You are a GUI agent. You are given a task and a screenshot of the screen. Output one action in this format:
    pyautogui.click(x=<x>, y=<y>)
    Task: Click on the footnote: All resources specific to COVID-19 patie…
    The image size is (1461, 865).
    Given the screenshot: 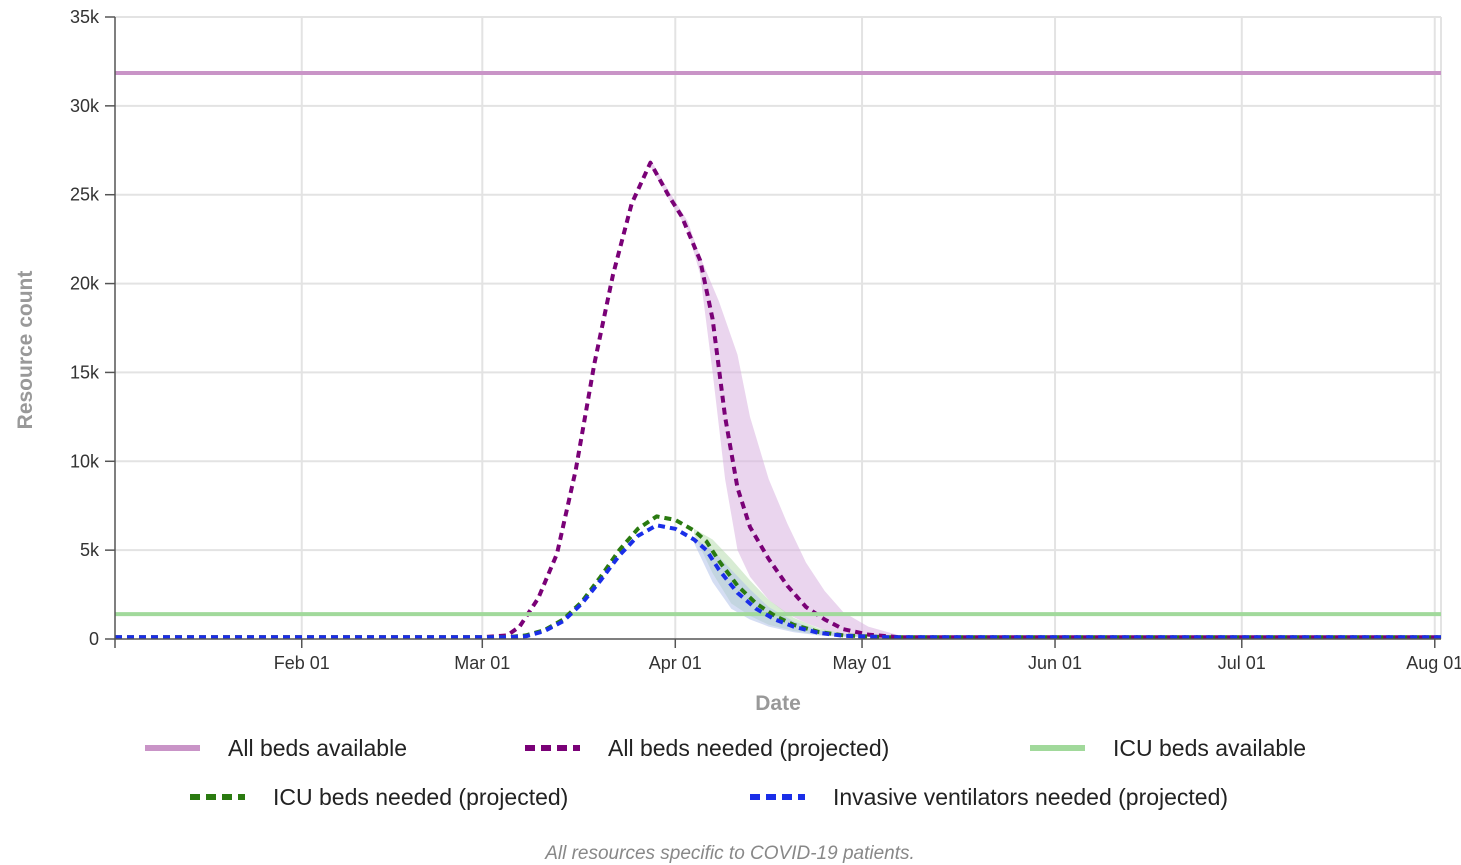 What is the action you would take?
    pyautogui.click(x=729, y=853)
    